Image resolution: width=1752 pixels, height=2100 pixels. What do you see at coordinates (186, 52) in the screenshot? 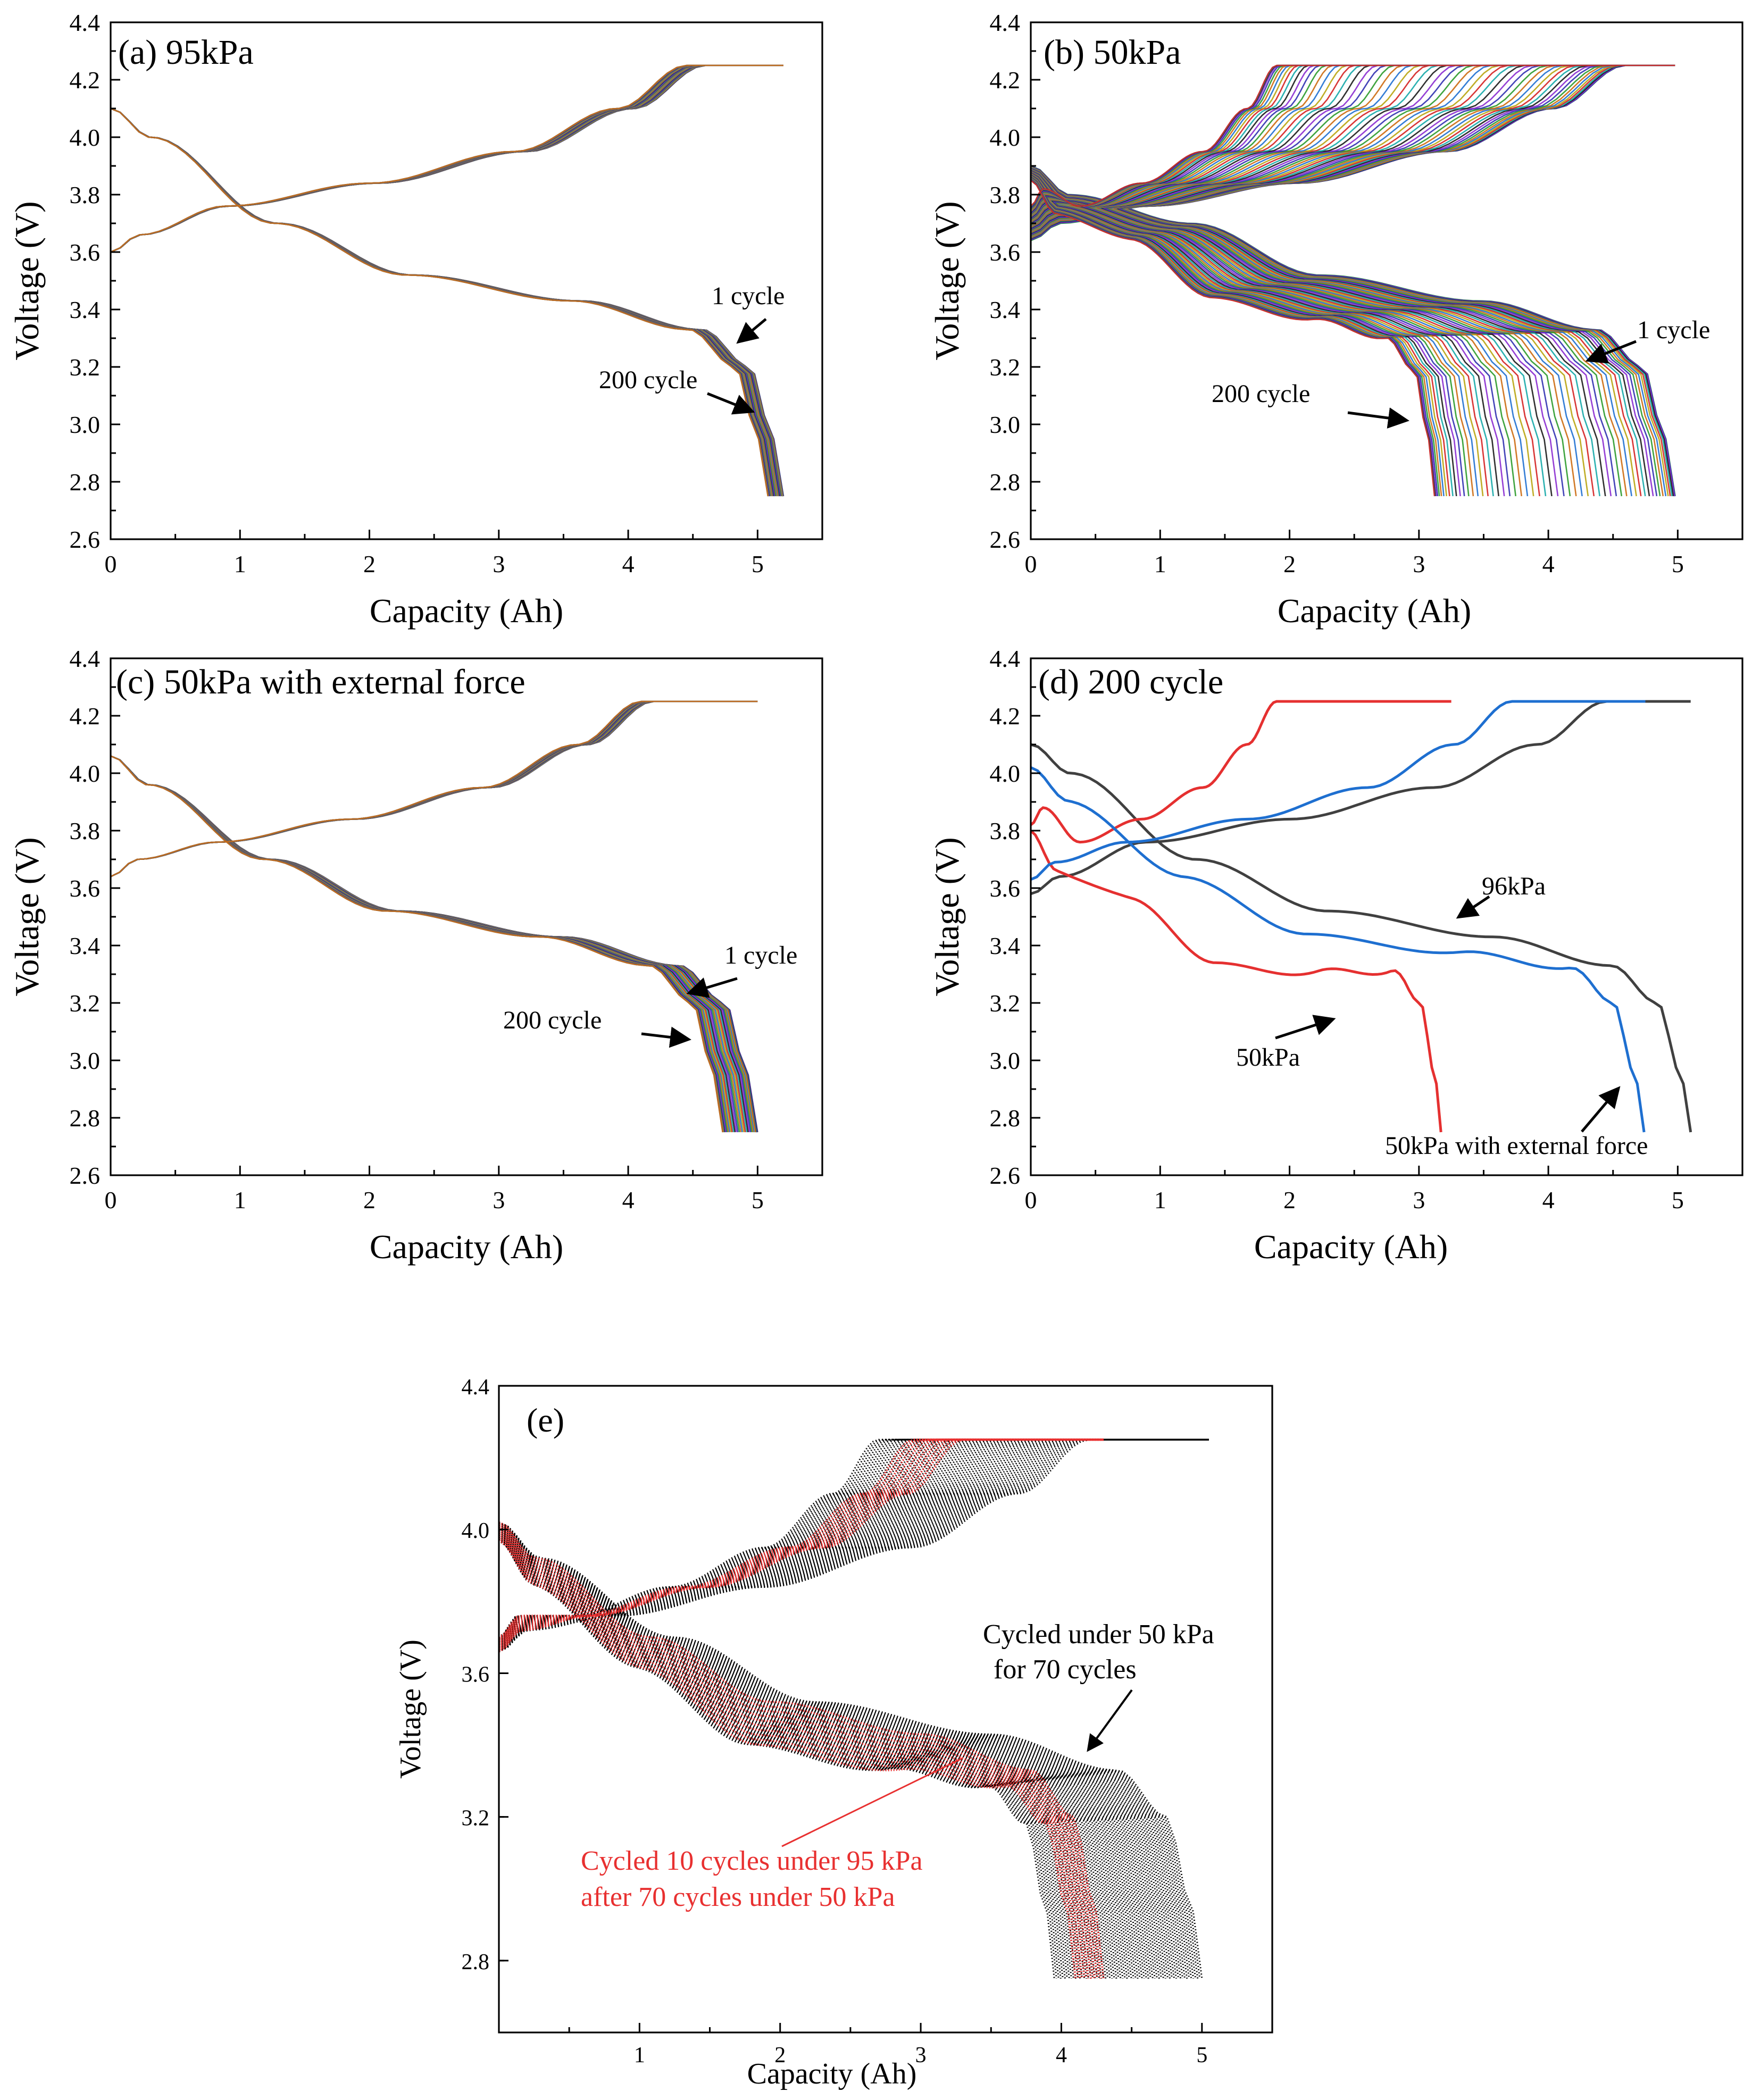
I see `panel-a-title: (a) 95kPa` at bounding box center [186, 52].